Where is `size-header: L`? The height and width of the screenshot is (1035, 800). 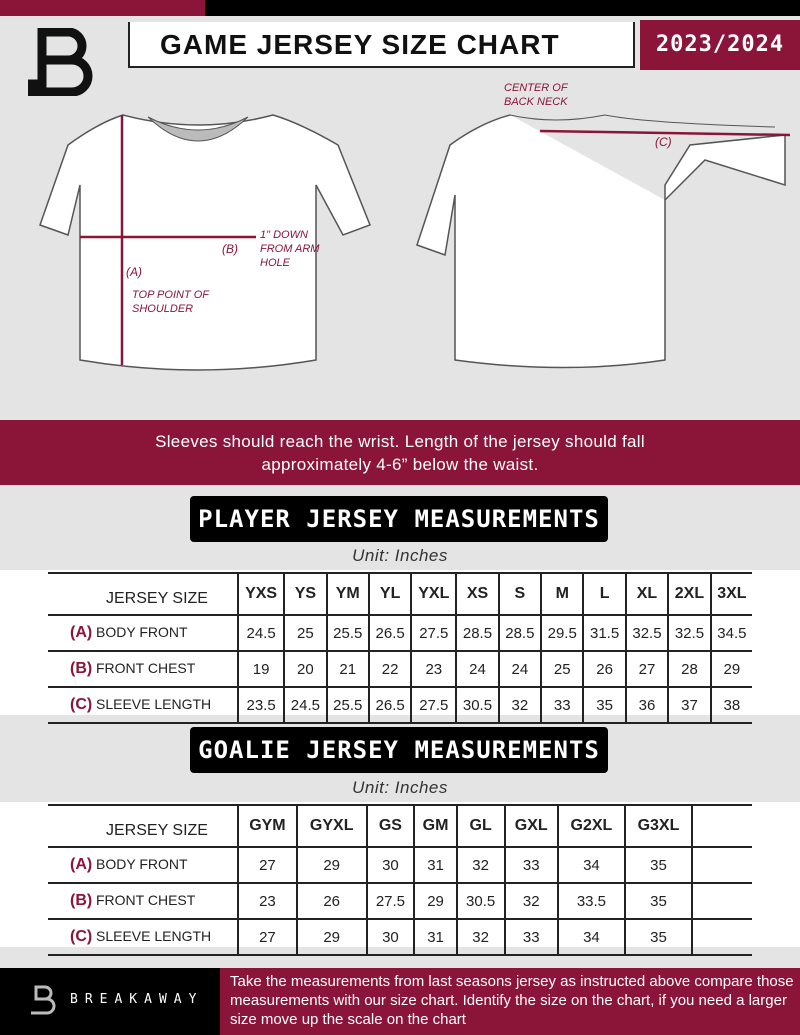
size-header: L is located at coordinates (604, 594).